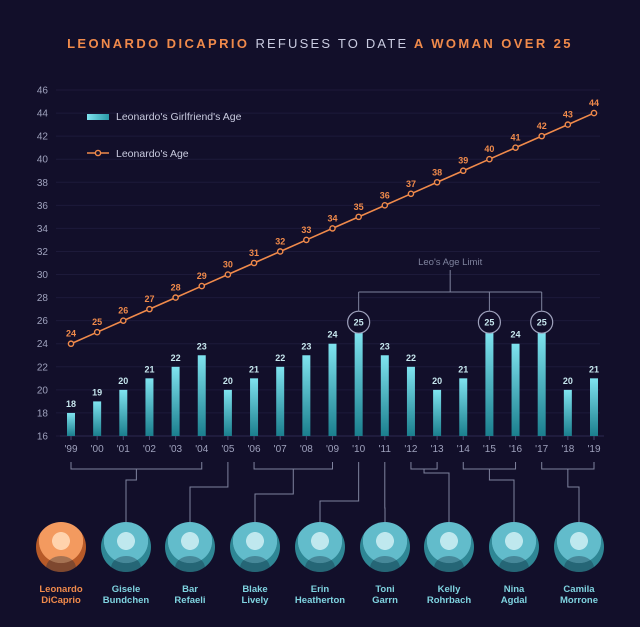  What do you see at coordinates (97, 449) in the screenshot?
I see `x-tick-label: '00` at bounding box center [97, 449].